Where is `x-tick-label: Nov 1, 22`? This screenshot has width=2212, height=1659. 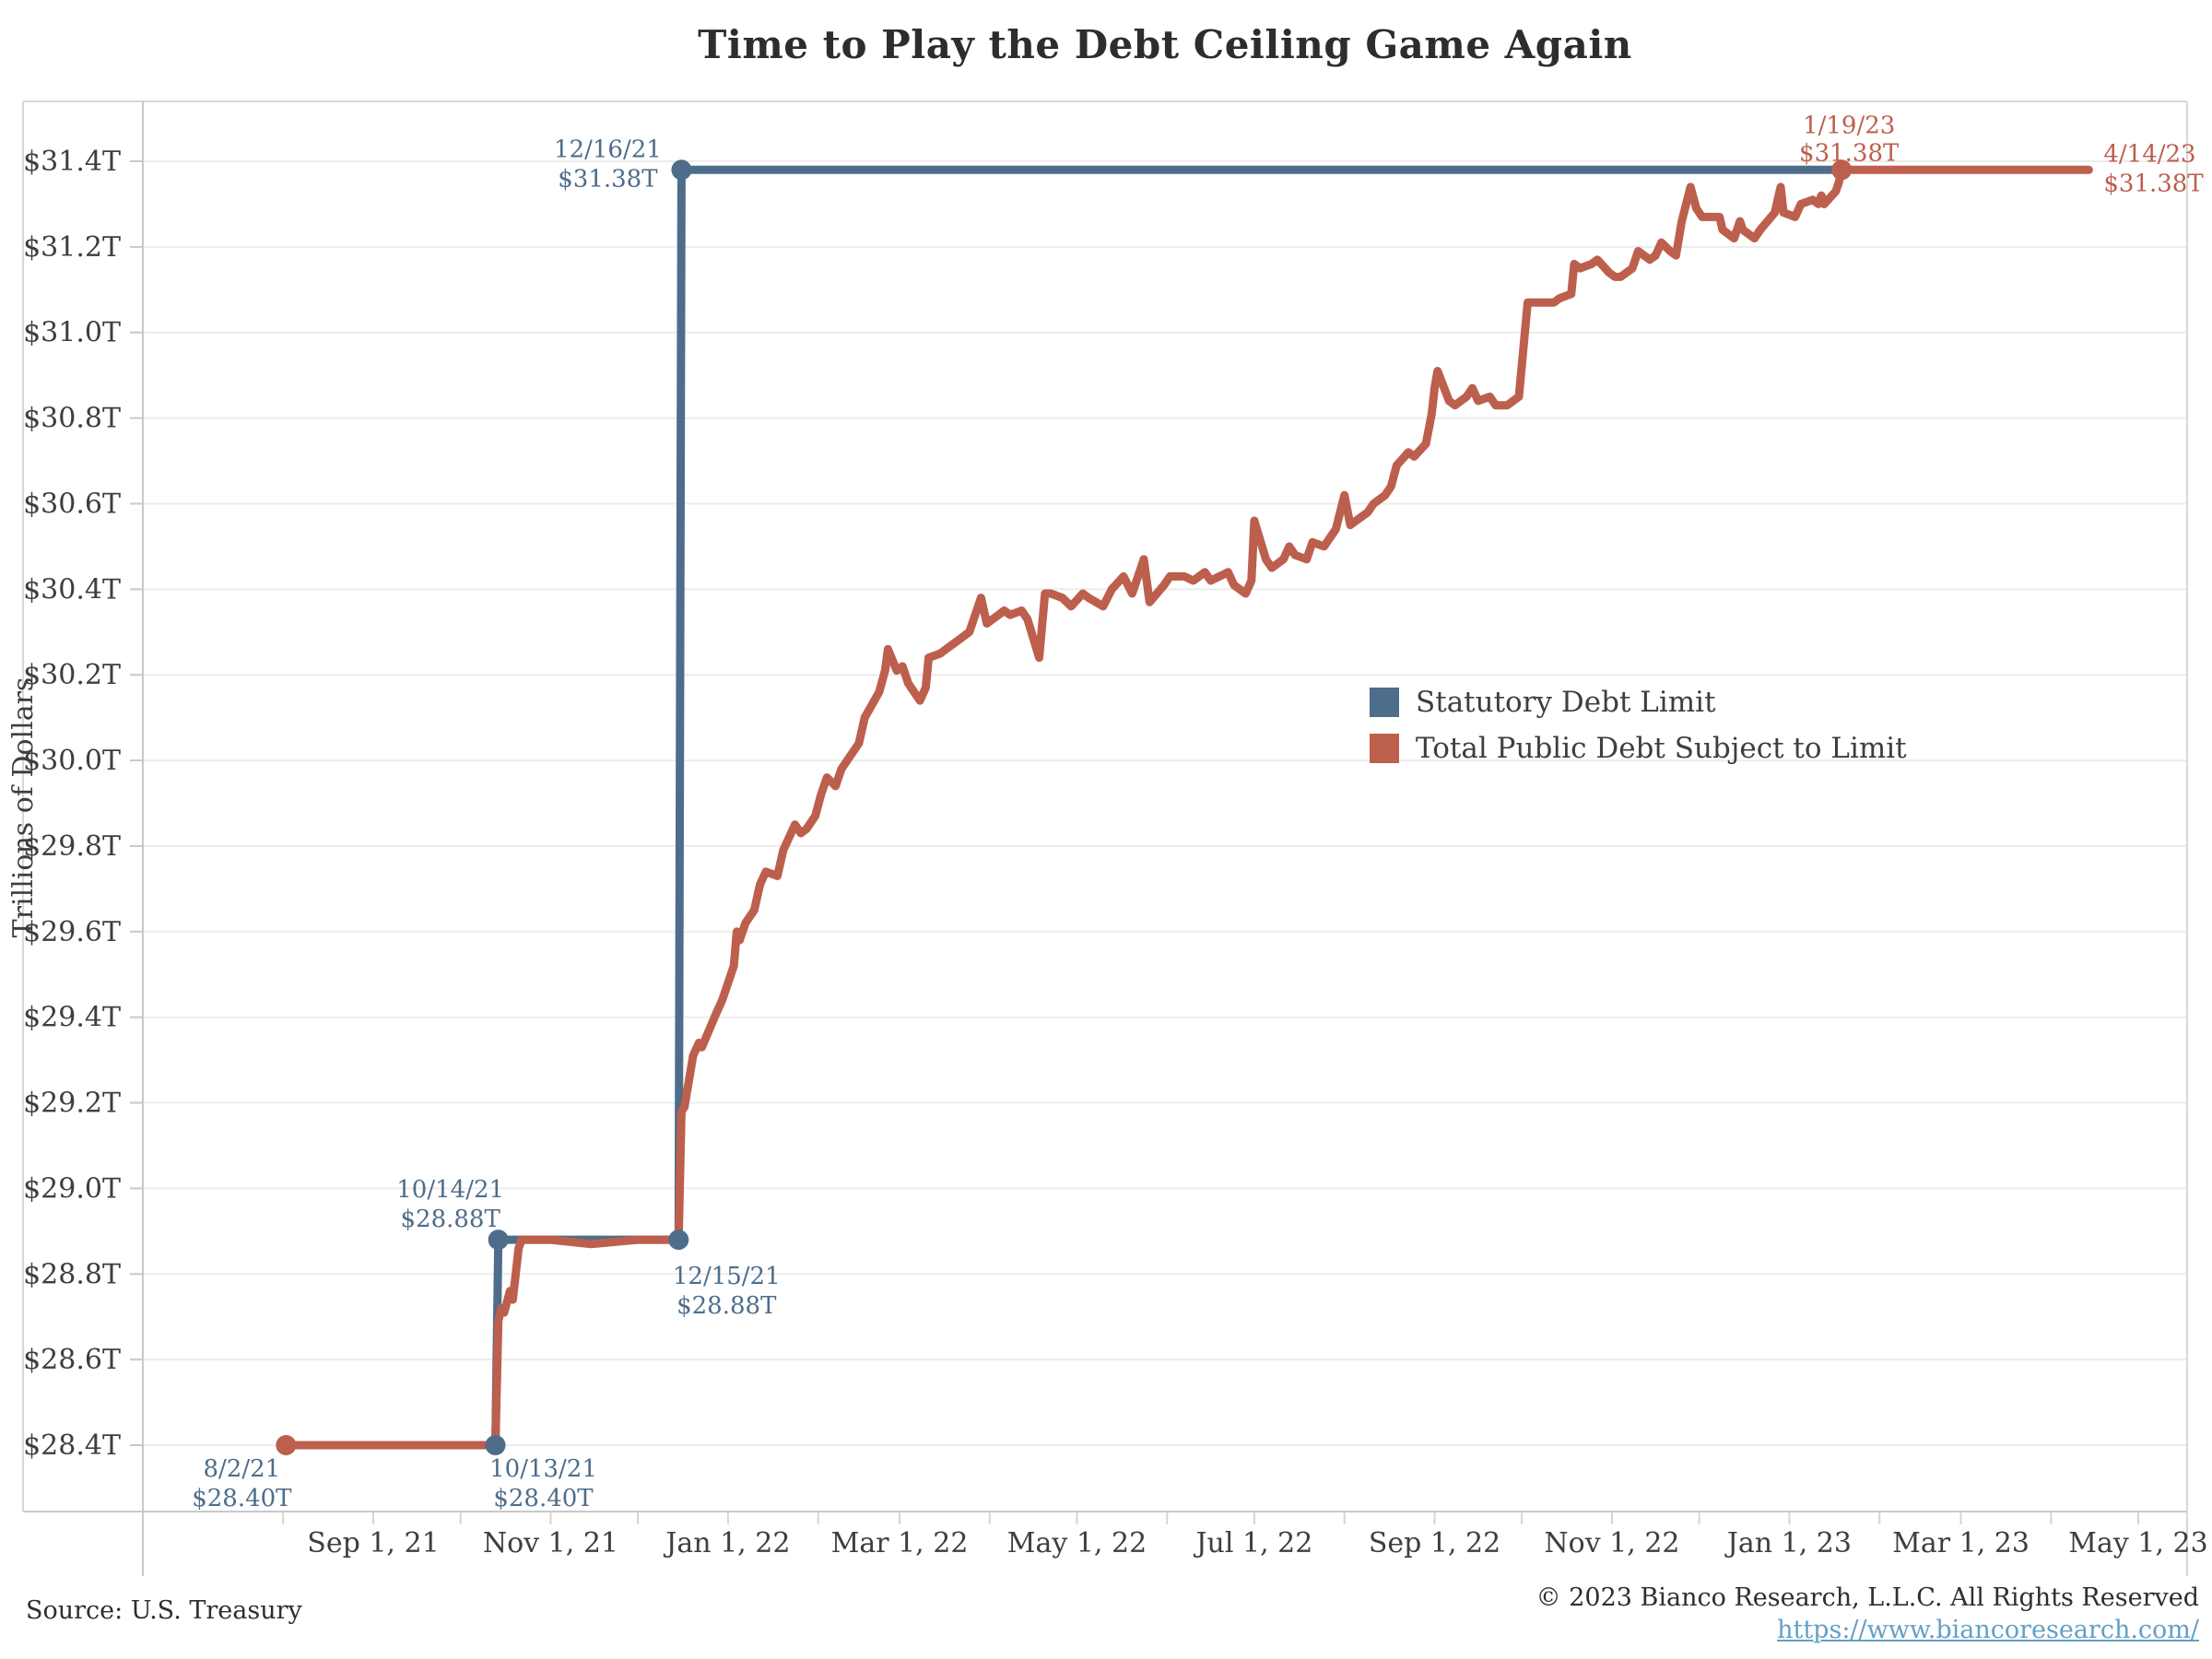
x-tick-label: Nov 1, 22 is located at coordinates (1611, 1543).